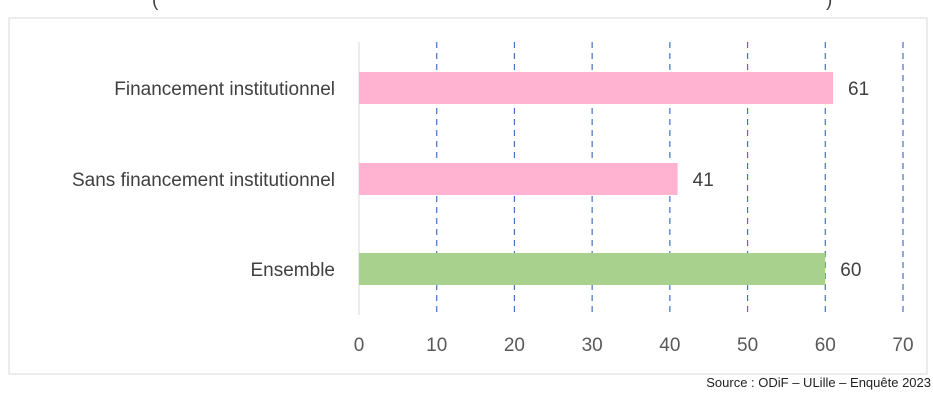 This screenshot has width=933, height=394. What do you see at coordinates (224, 89) in the screenshot?
I see `category-label-0: Financement institutionnel` at bounding box center [224, 89].